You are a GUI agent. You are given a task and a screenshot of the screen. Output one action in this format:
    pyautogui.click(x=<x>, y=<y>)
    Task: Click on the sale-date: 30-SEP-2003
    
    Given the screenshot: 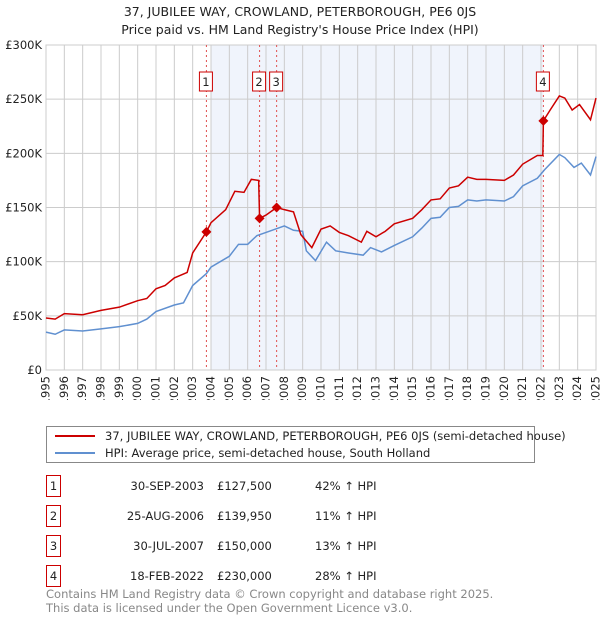 What is the action you would take?
    pyautogui.click(x=167, y=486)
    